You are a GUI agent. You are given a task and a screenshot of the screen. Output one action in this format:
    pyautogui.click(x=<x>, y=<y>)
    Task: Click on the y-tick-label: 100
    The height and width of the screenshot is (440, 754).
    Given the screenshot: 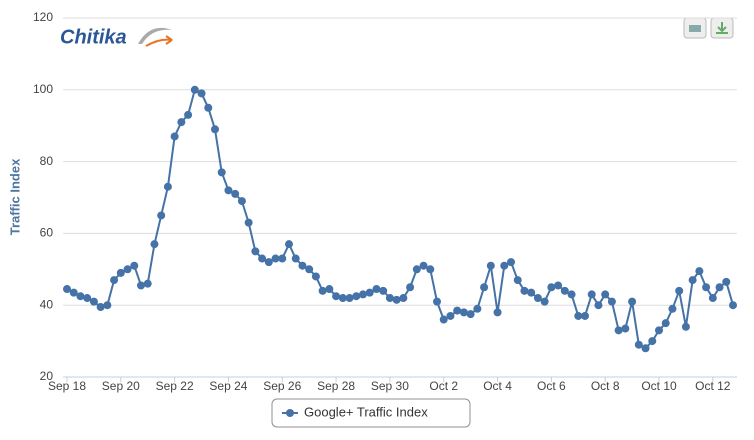 What is the action you would take?
    pyautogui.click(x=43, y=89)
    